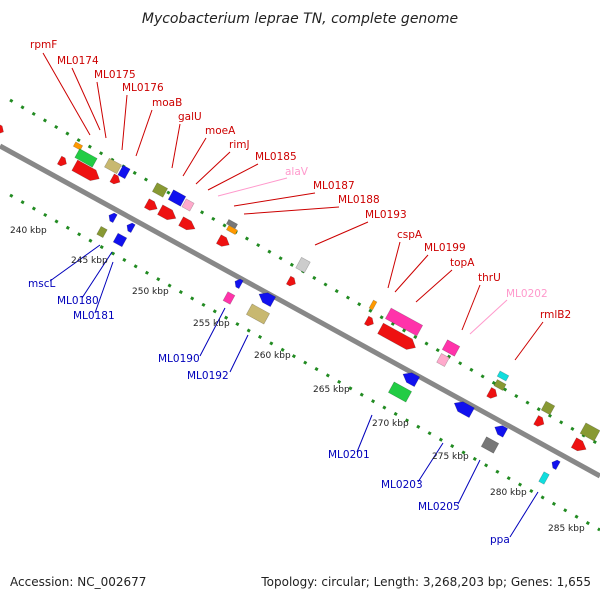 This screenshot has width=600, height=600. Describe the element at coordinates (190, 117) in the screenshot. I see `gene-label-galU: galU` at that location.